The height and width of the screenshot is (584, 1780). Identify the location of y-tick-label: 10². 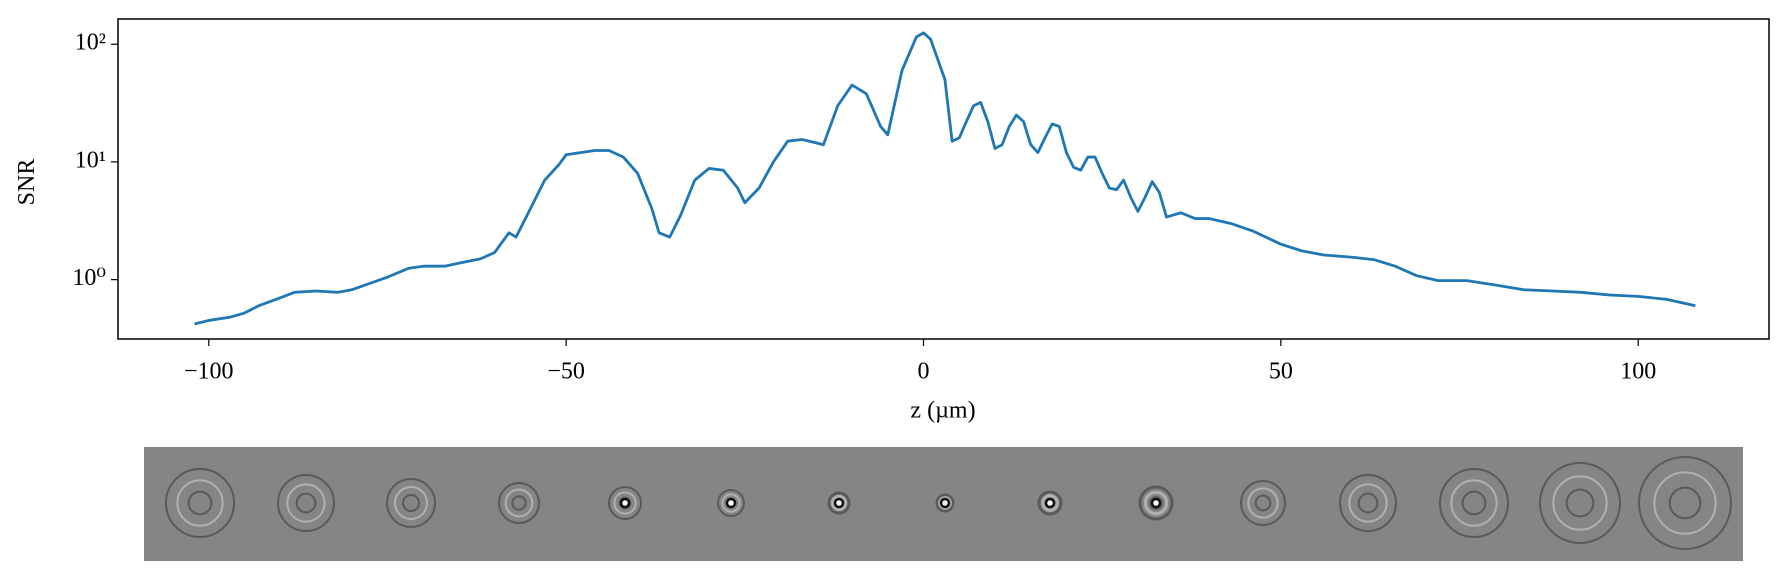
(90, 43).